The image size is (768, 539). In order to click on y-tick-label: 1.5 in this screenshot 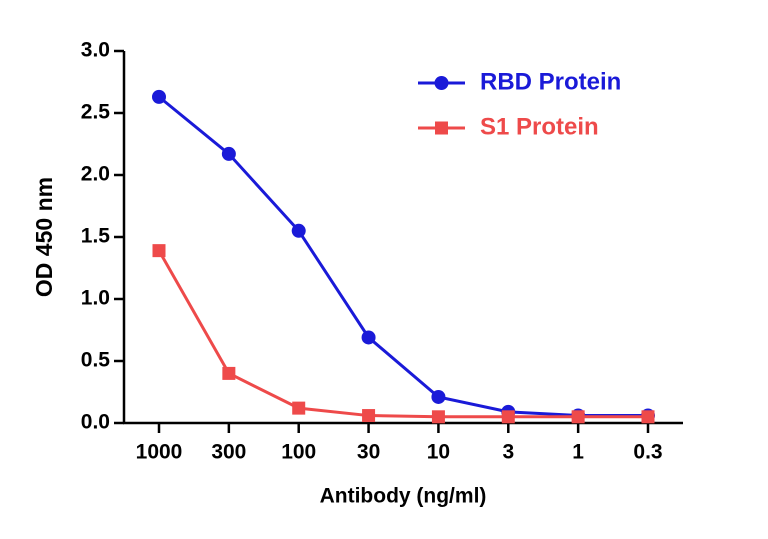, I will do `click(96, 236)`.